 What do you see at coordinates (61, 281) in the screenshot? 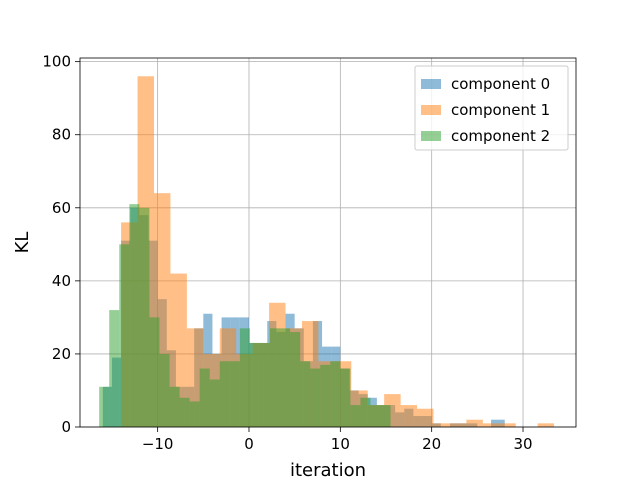
I see `y-tick-label: 40` at bounding box center [61, 281].